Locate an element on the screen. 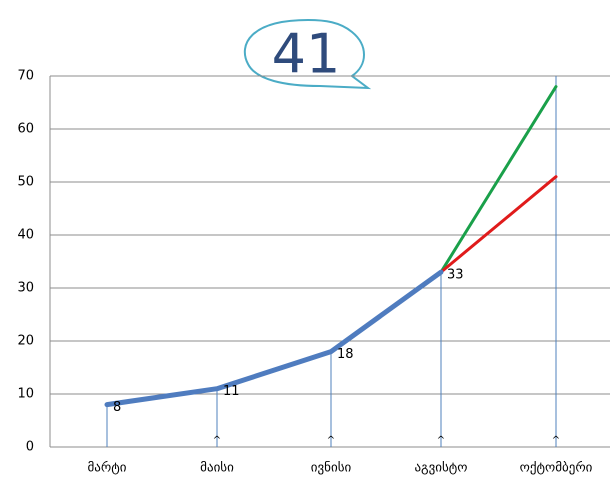 The image size is (612, 492). data-label: 18 is located at coordinates (345, 354).